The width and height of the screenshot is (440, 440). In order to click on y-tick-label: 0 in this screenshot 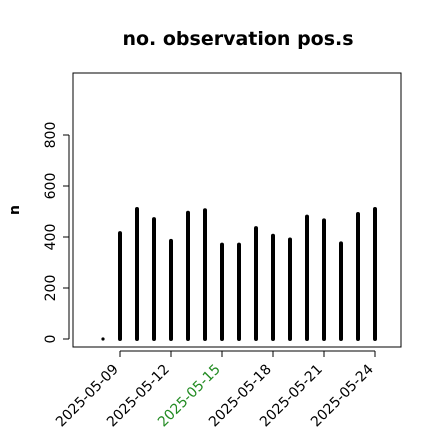, I will do `click(51, 339)`.